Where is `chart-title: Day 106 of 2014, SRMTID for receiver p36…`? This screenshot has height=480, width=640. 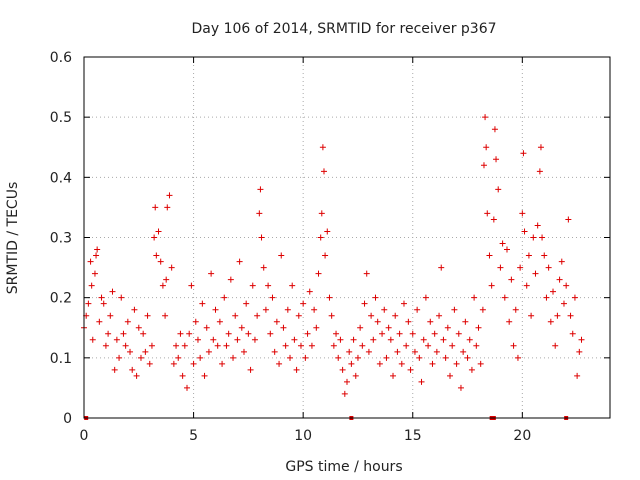
chart-title: Day 106 of 2014, SRMTID for receiver p36… is located at coordinates (343, 29).